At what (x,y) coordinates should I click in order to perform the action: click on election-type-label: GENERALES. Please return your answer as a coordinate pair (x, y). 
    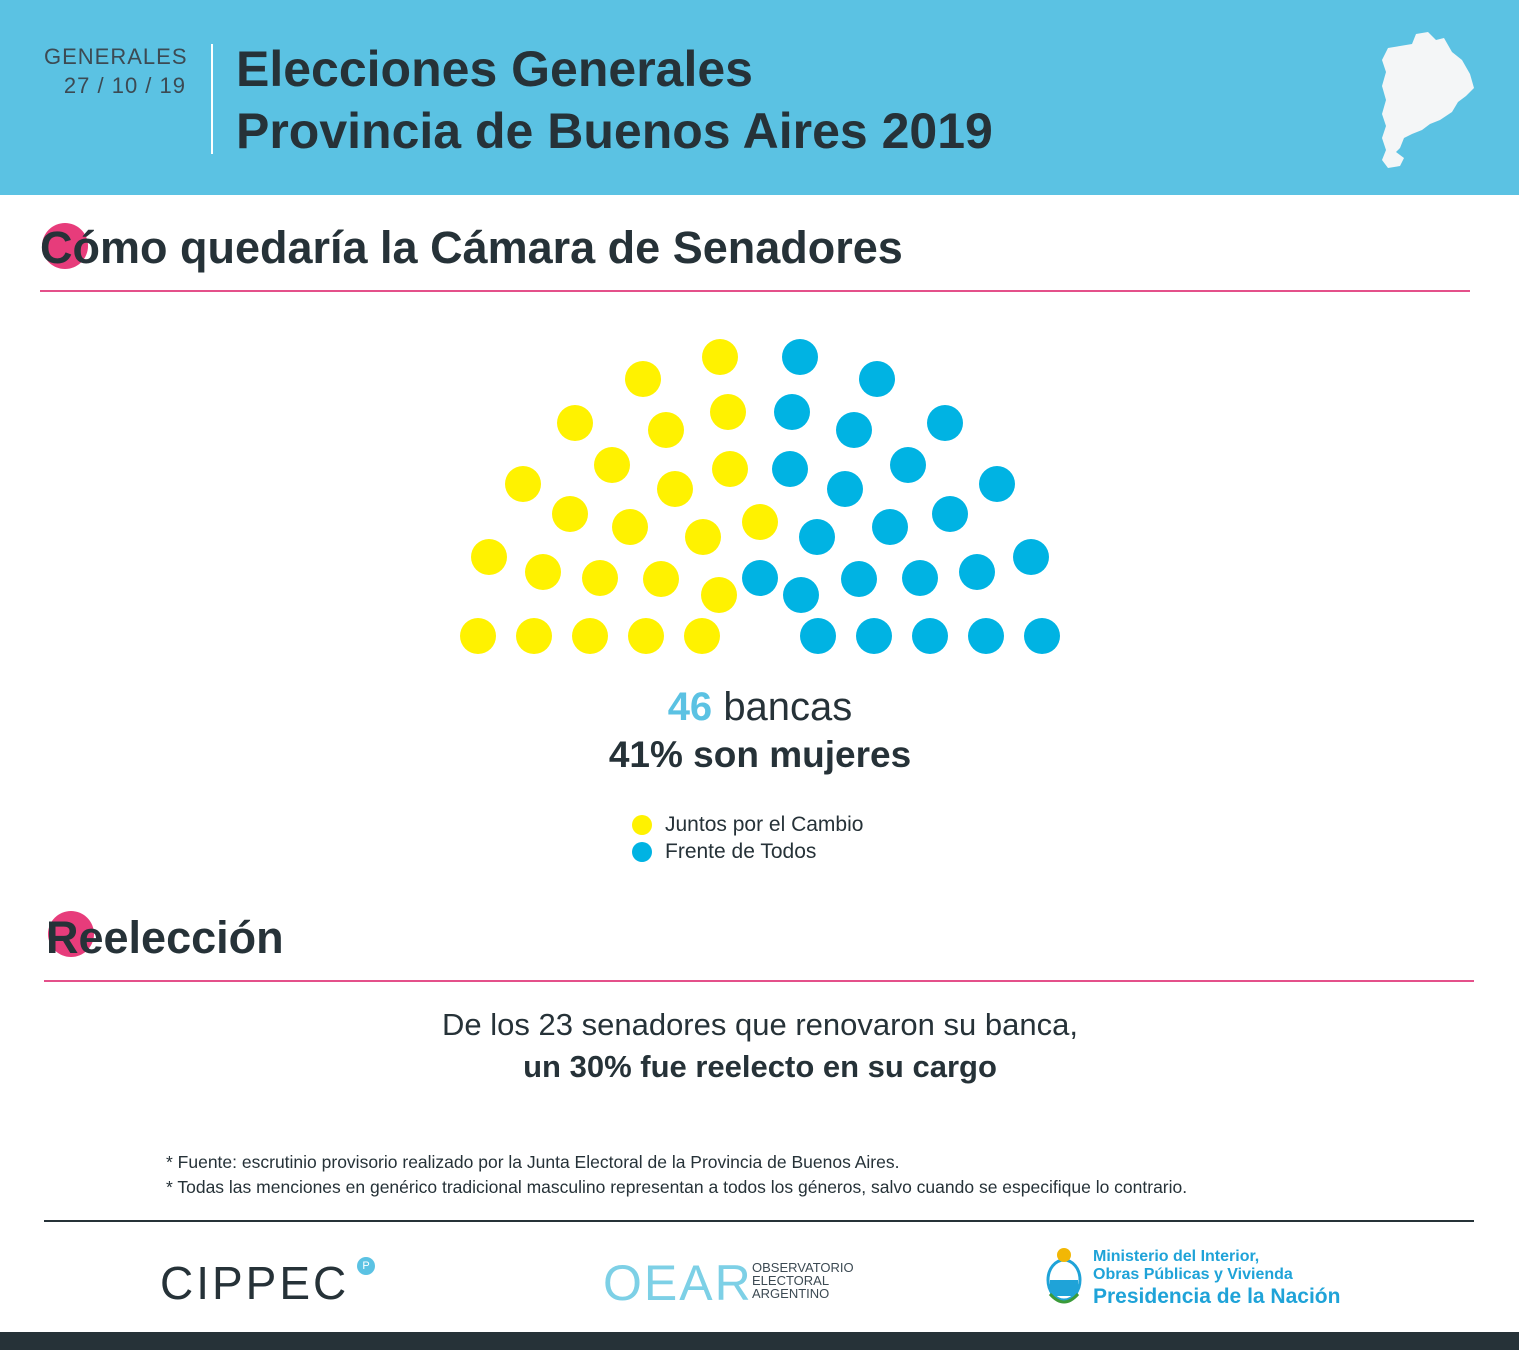
    Looking at the image, I should click on (116, 56).